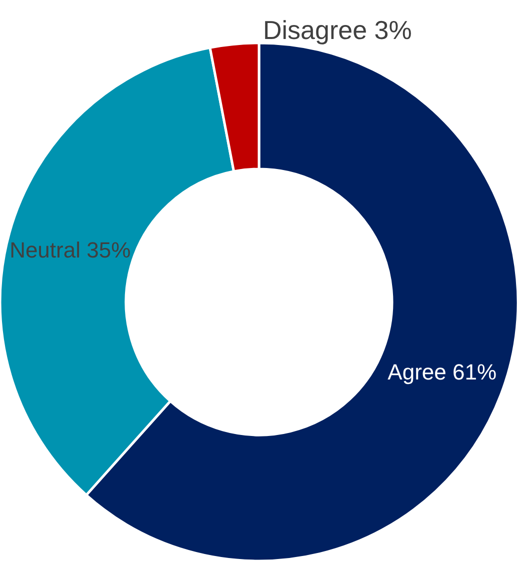 This screenshot has width=517, height=564. What do you see at coordinates (70, 249) in the screenshot?
I see `slice-label: Neutral 35%` at bounding box center [70, 249].